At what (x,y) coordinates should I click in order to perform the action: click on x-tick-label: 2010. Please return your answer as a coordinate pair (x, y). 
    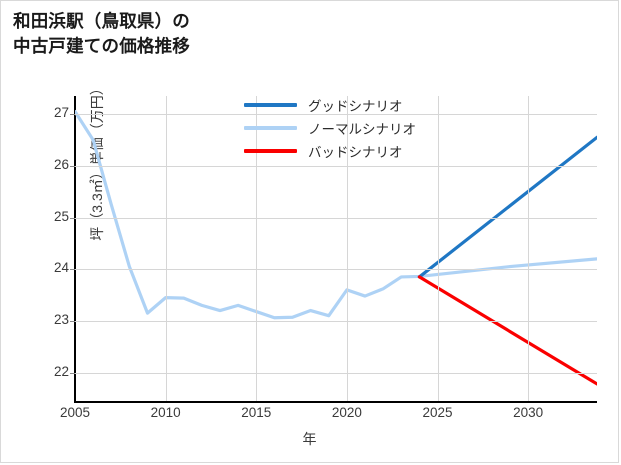
    Looking at the image, I should click on (165, 412).